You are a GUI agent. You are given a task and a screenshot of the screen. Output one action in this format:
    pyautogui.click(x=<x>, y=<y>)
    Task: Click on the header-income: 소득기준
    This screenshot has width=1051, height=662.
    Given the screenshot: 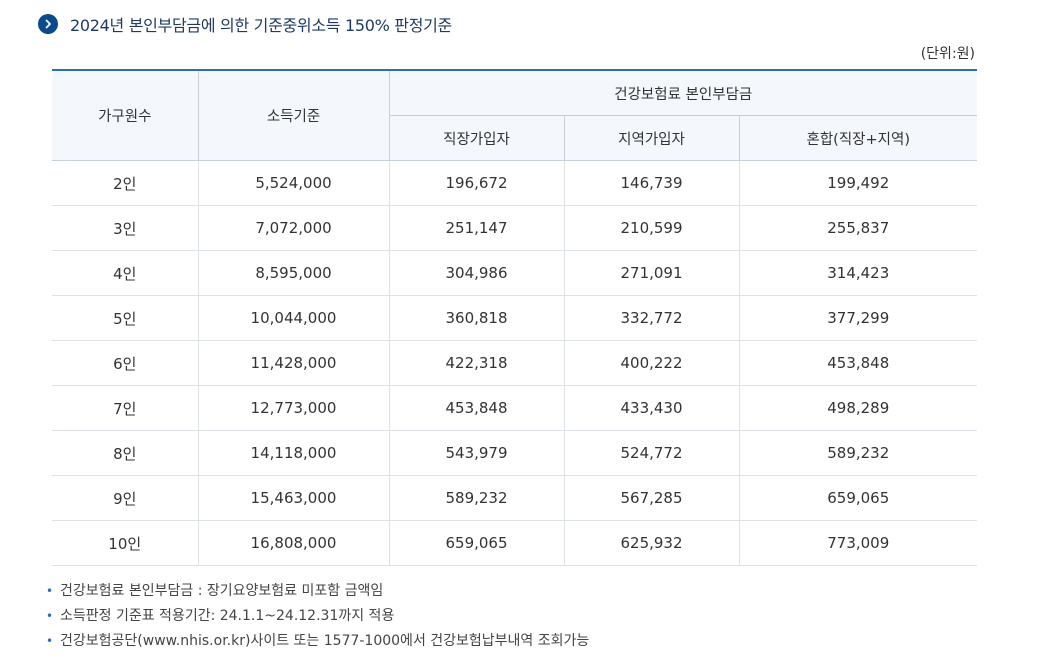 What is the action you would take?
    pyautogui.click(x=294, y=115)
    